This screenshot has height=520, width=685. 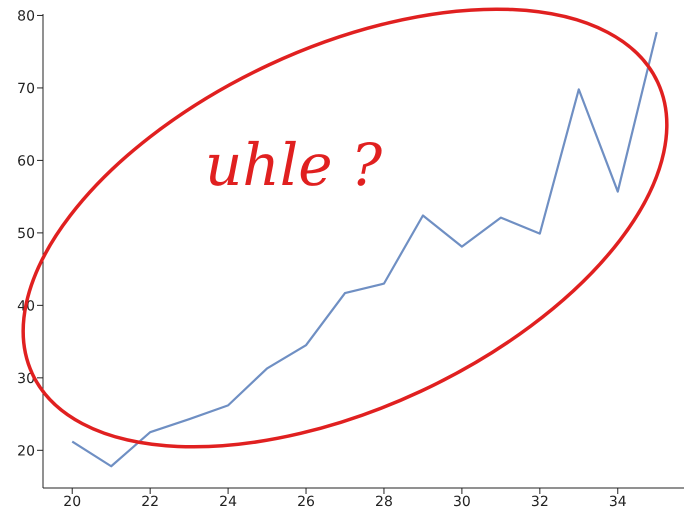 What do you see at coordinates (26, 234) in the screenshot?
I see `y-tick-label: 50` at bounding box center [26, 234].